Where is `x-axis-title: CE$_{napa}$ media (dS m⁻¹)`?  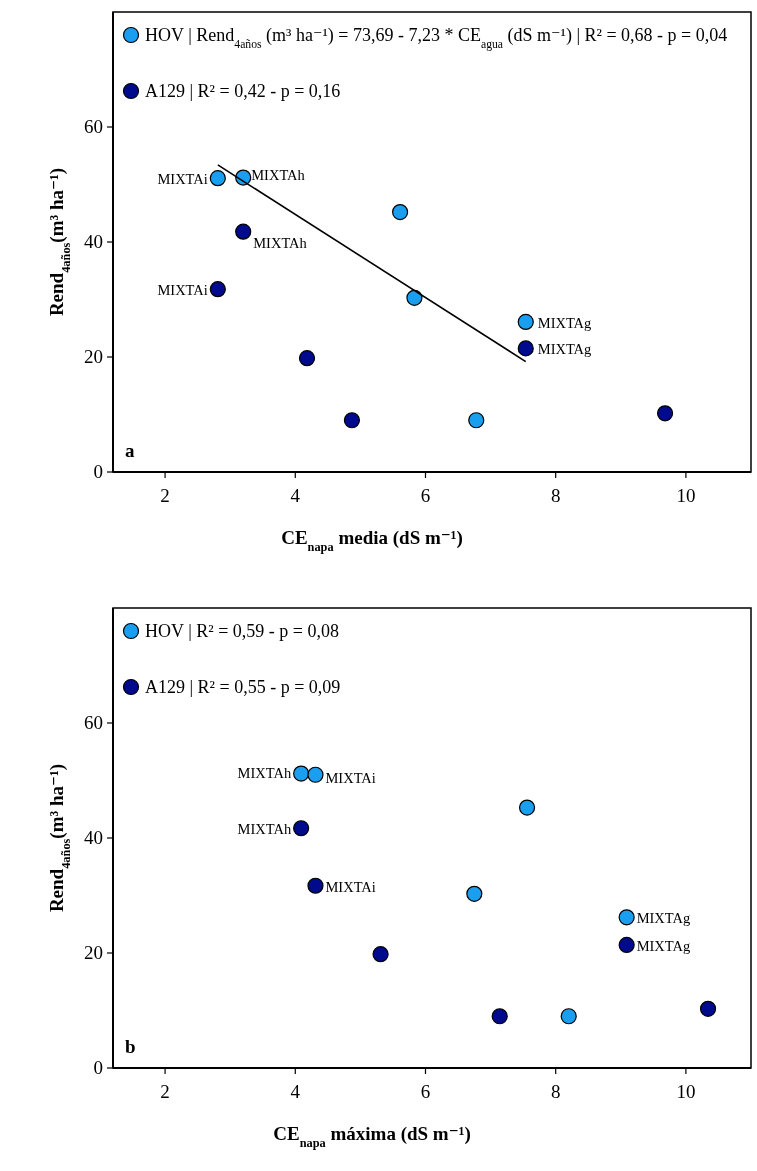
x-axis-title: CE$_{napa}$ media (dS m⁻¹) is located at coordinates (372, 540).